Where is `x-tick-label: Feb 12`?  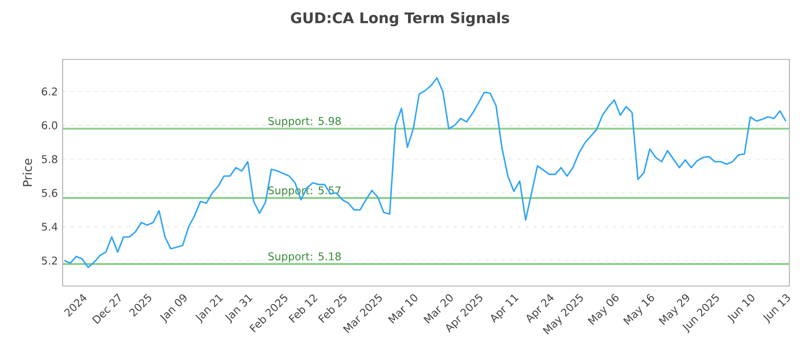 x-tick-label: Feb 12 is located at coordinates (303, 308).